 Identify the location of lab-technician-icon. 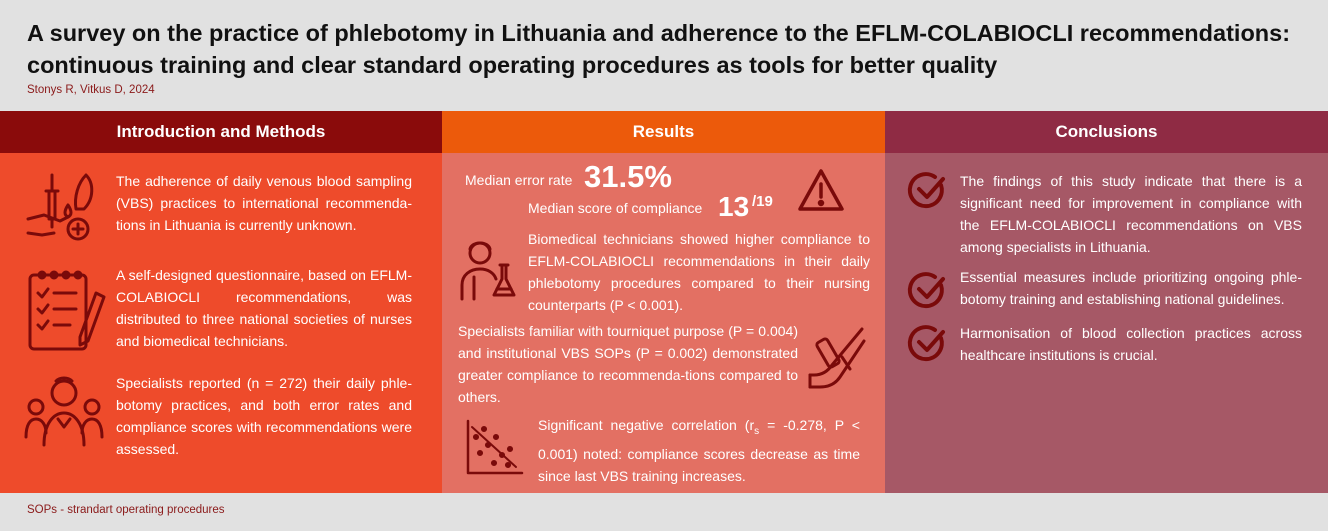
(488, 270).